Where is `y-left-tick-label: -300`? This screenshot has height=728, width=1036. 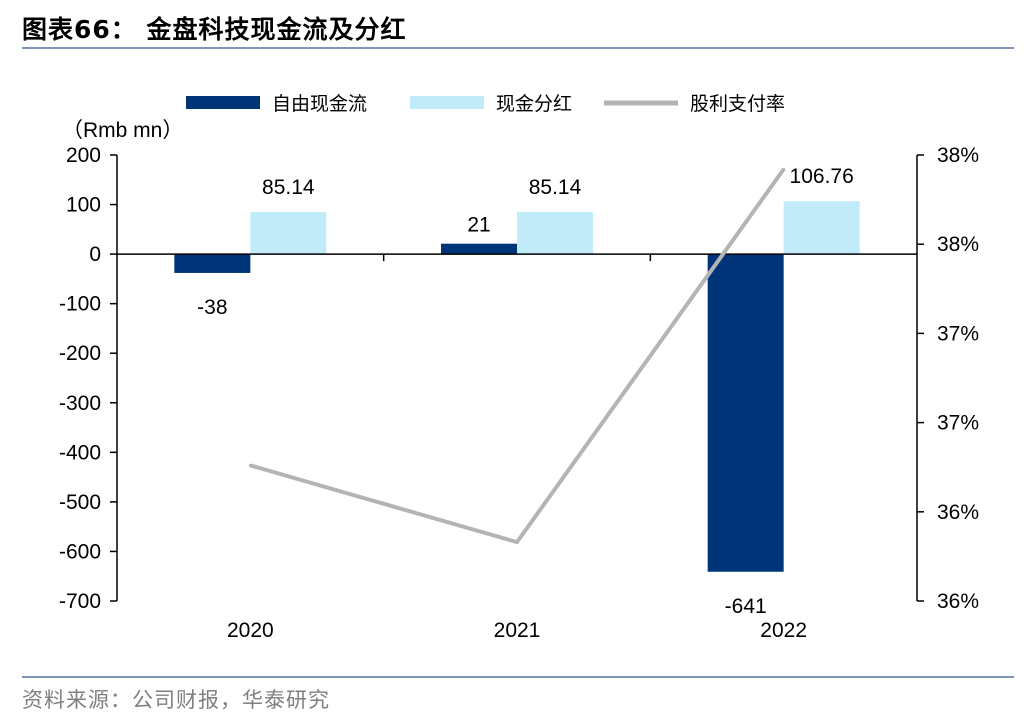
y-left-tick-label: -300 is located at coordinates (80, 403).